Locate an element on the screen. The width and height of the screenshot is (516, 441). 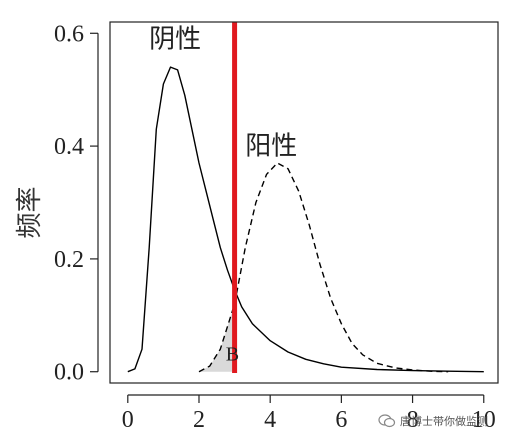
watermark: 唐博士带你做监测 is located at coordinates (446, 421).